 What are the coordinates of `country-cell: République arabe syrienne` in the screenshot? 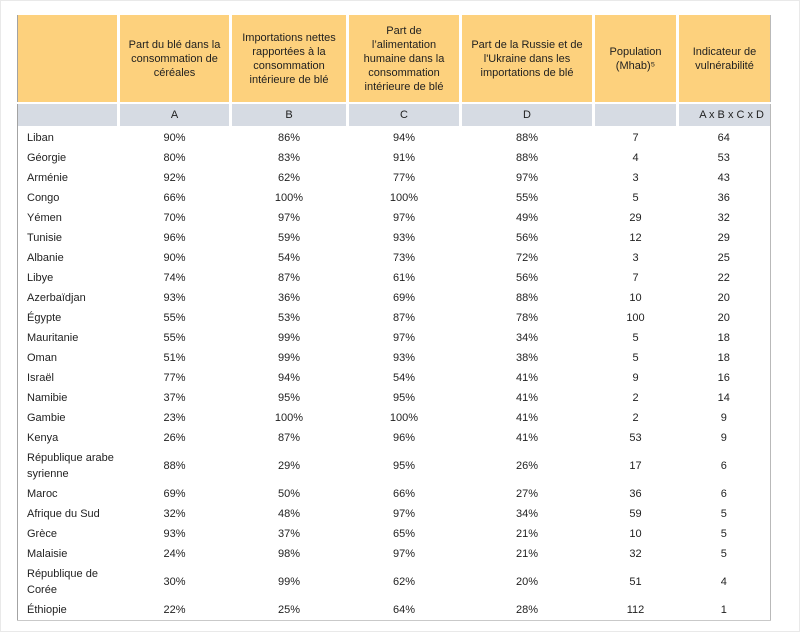 It's located at (68, 466).